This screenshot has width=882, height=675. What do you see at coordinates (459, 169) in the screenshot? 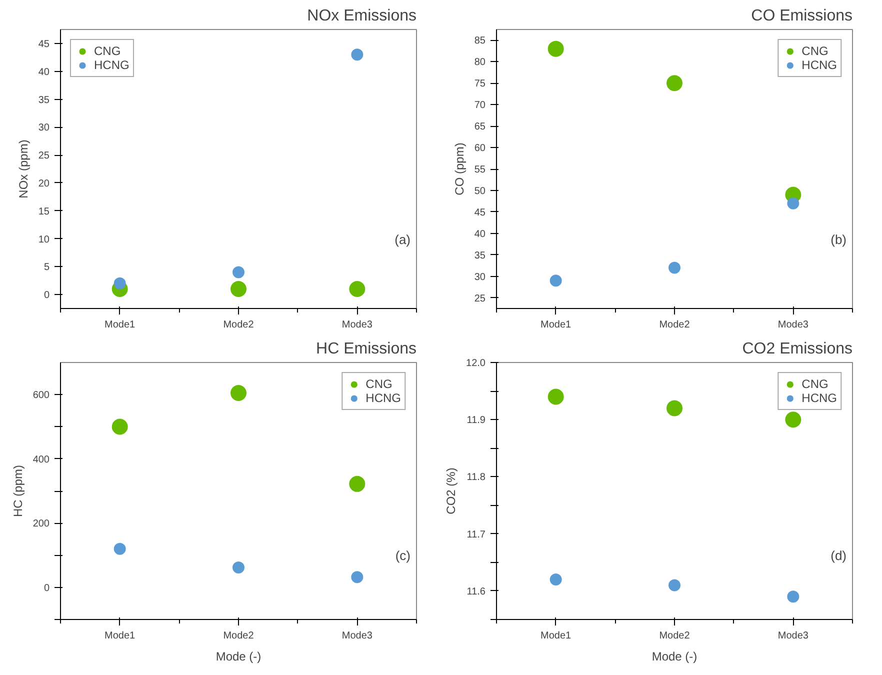
I see `y-axis-title: CO (ppm)` at bounding box center [459, 169].